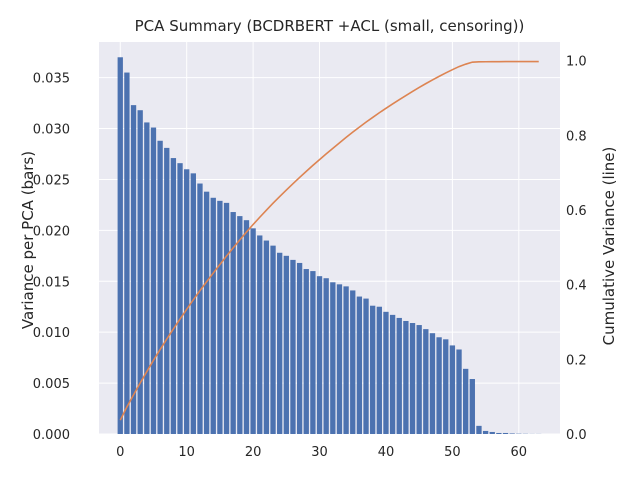 Image resolution: width=640 pixels, height=480 pixels. Describe the element at coordinates (28, 240) in the screenshot. I see `y-axis-label: Variance per PCA (bars)` at that location.